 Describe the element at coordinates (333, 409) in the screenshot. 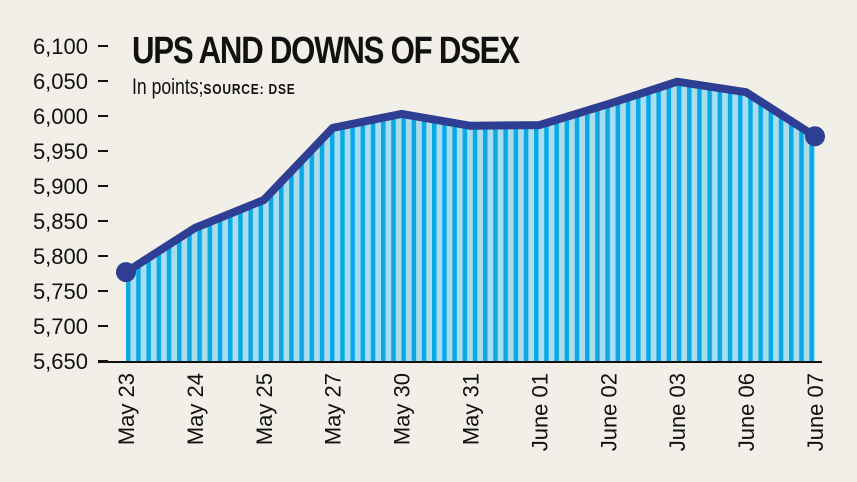

I see `x-tick-label: May 27` at that location.